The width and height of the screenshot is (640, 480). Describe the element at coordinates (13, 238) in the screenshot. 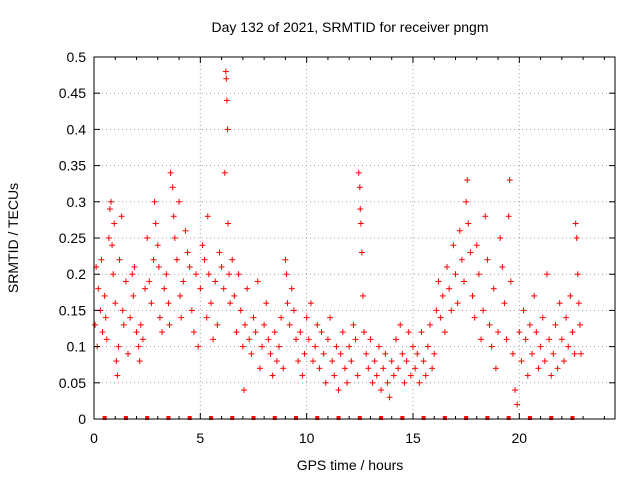

I see `y-axis-label: SRMTID / TECUs` at that location.